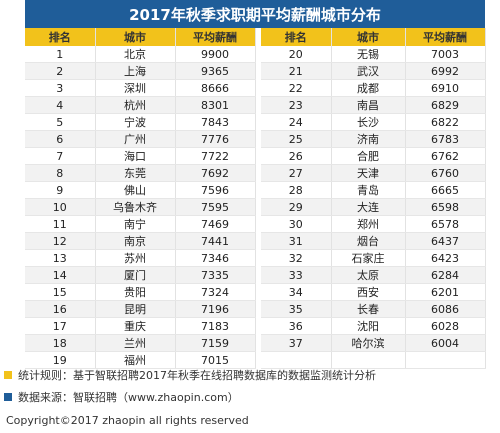 The height and width of the screenshot is (433, 500). I want to click on cell-rank-right: 29, so click(296, 207).